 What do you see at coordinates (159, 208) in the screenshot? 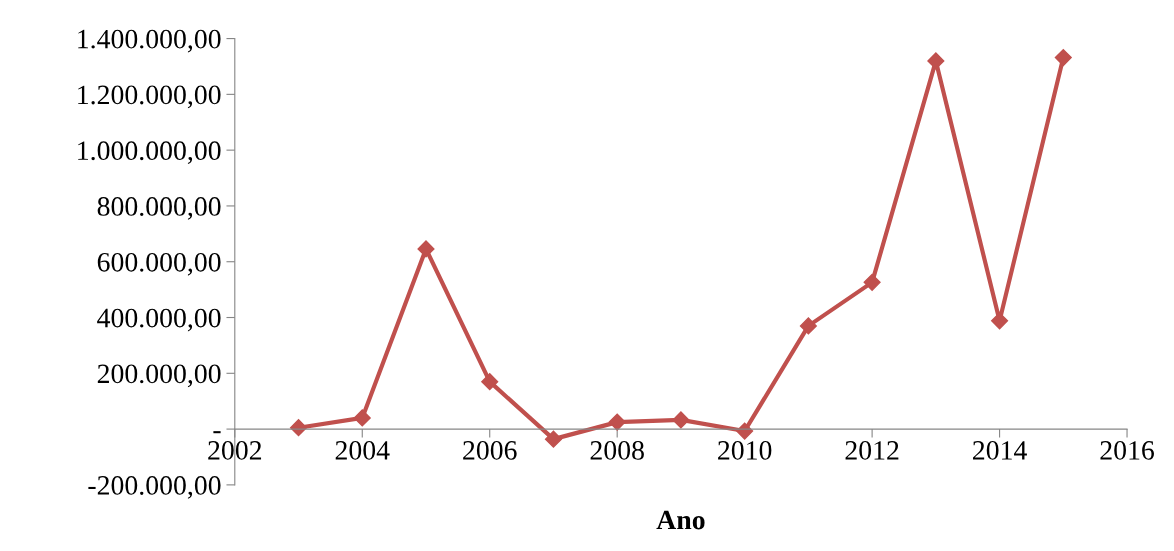
I see `y-tick-label: 800.000,00` at bounding box center [159, 208].